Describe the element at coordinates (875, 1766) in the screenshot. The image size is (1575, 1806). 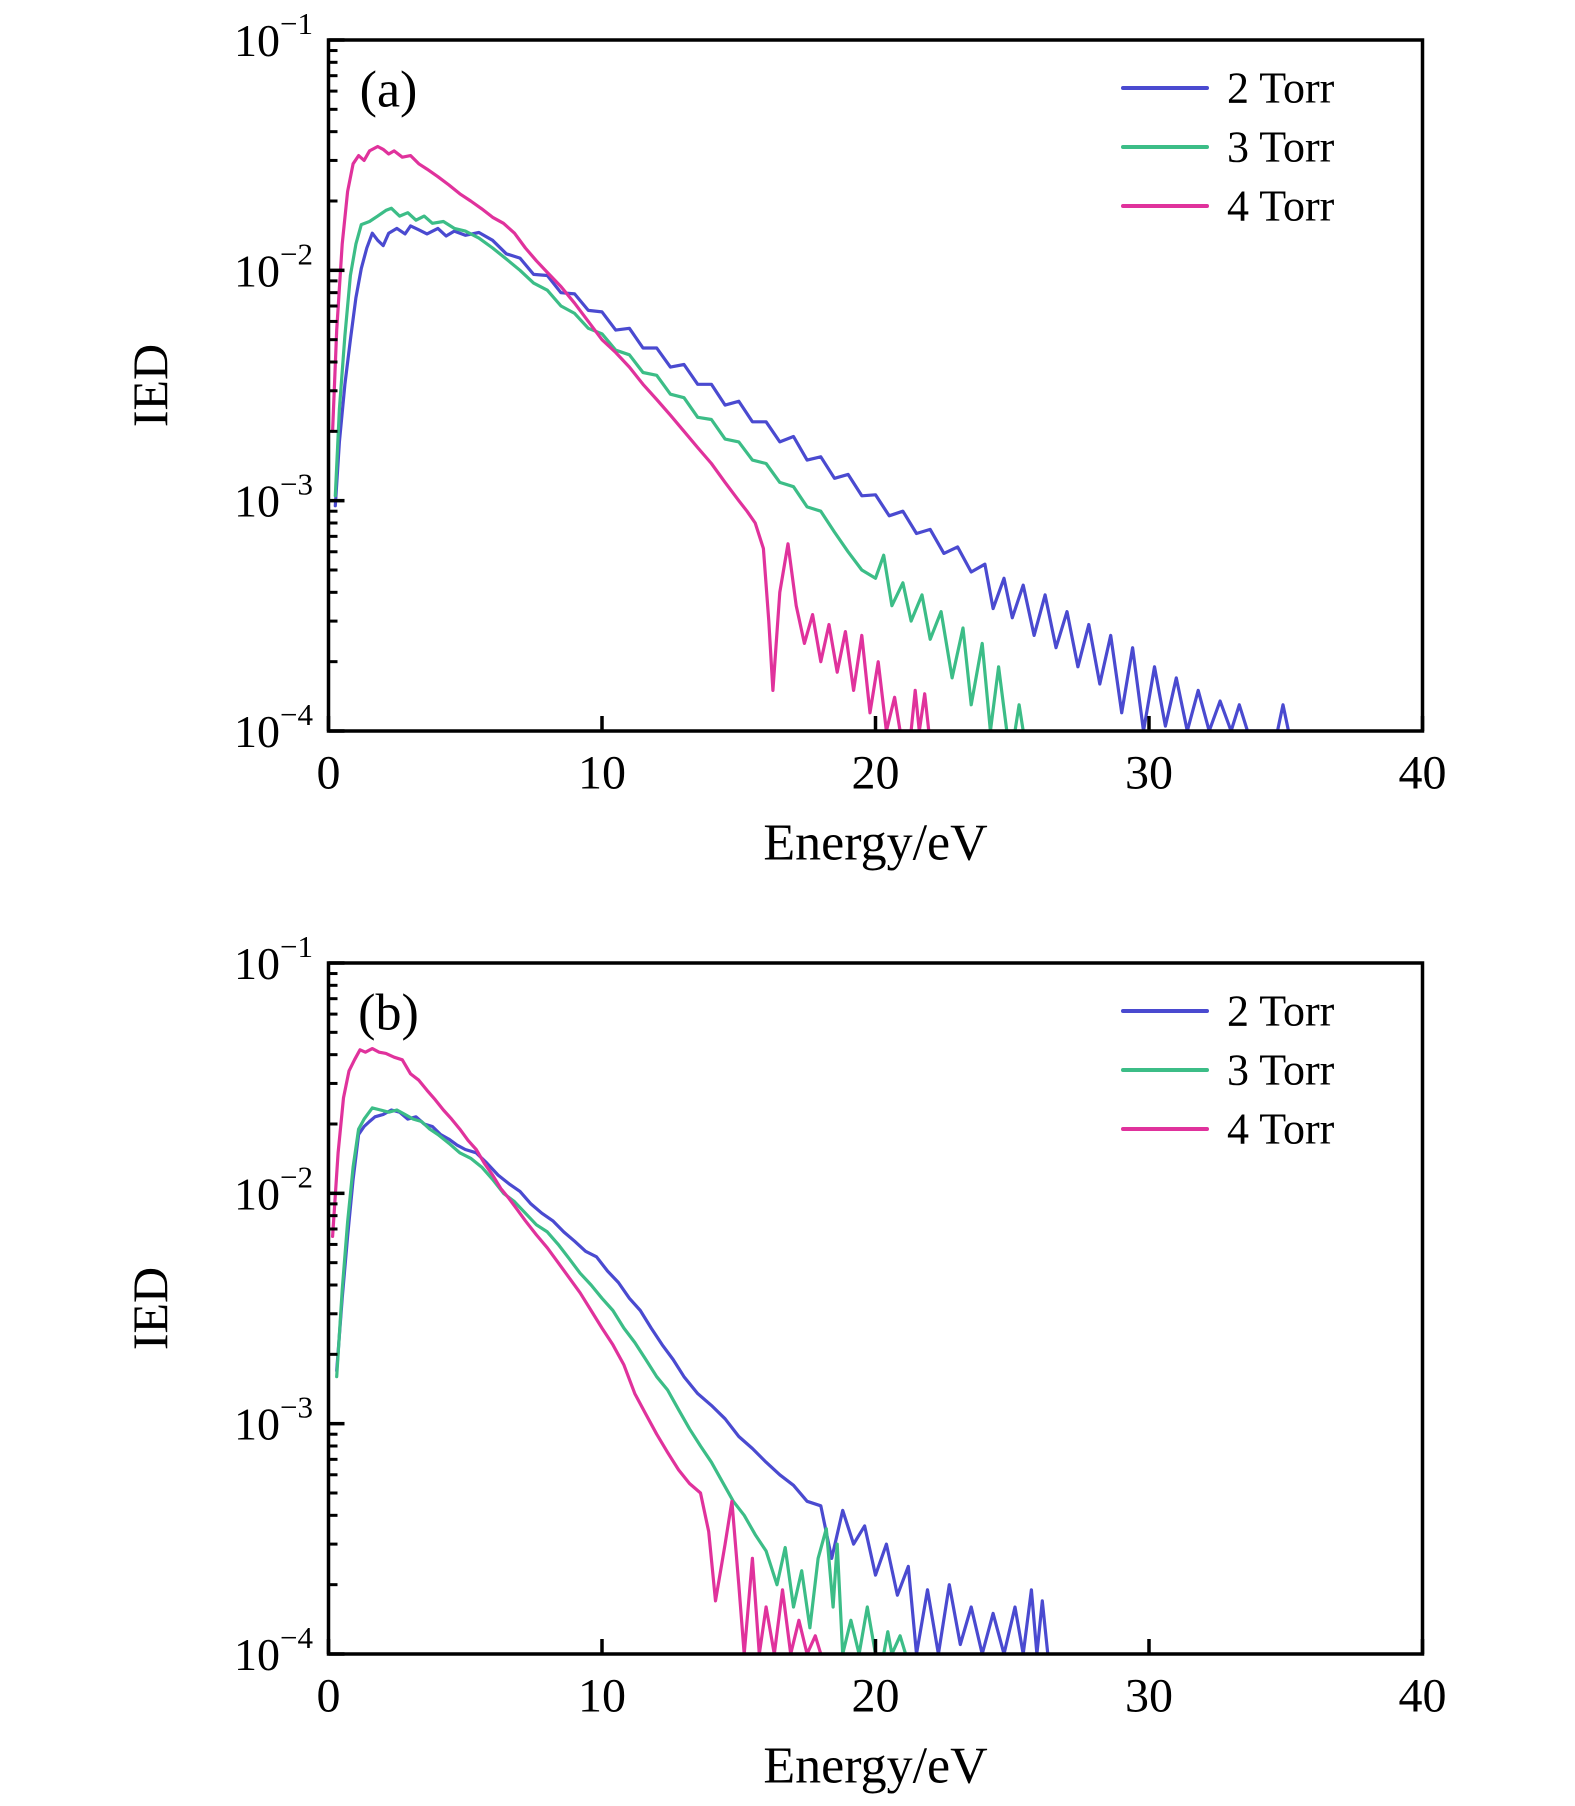
I see `x-axis-label-b: Energy/eV` at that location.